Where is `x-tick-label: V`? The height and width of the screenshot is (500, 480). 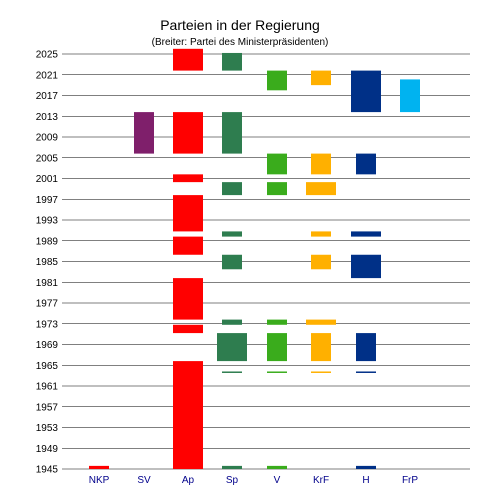
x-tick-label: V is located at coordinates (277, 480).